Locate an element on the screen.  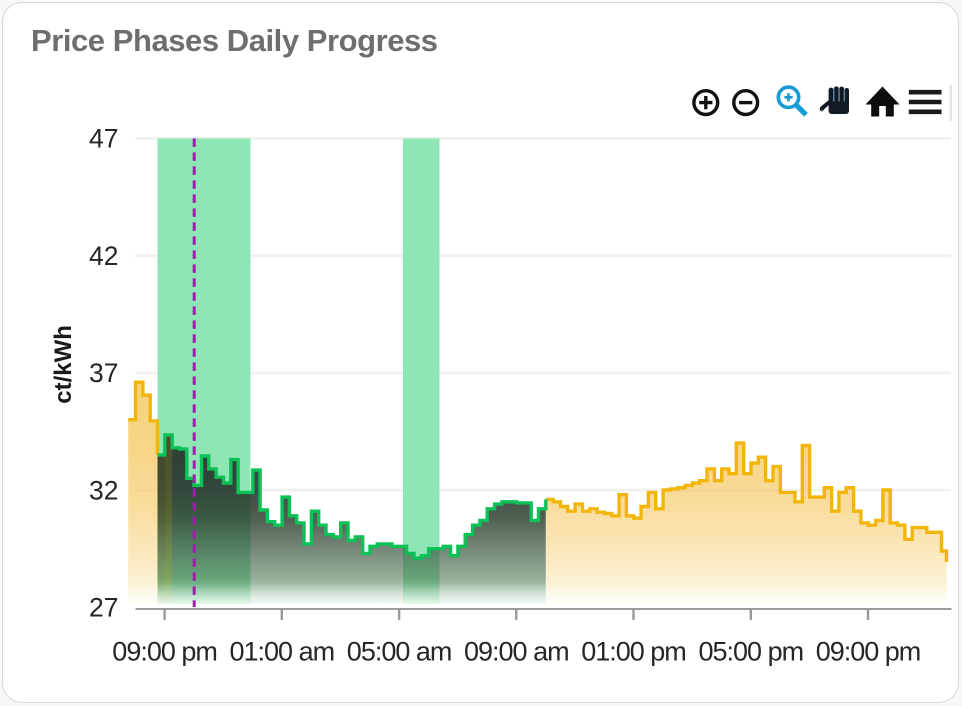
svg-text: 47 is located at coordinates (103, 139).